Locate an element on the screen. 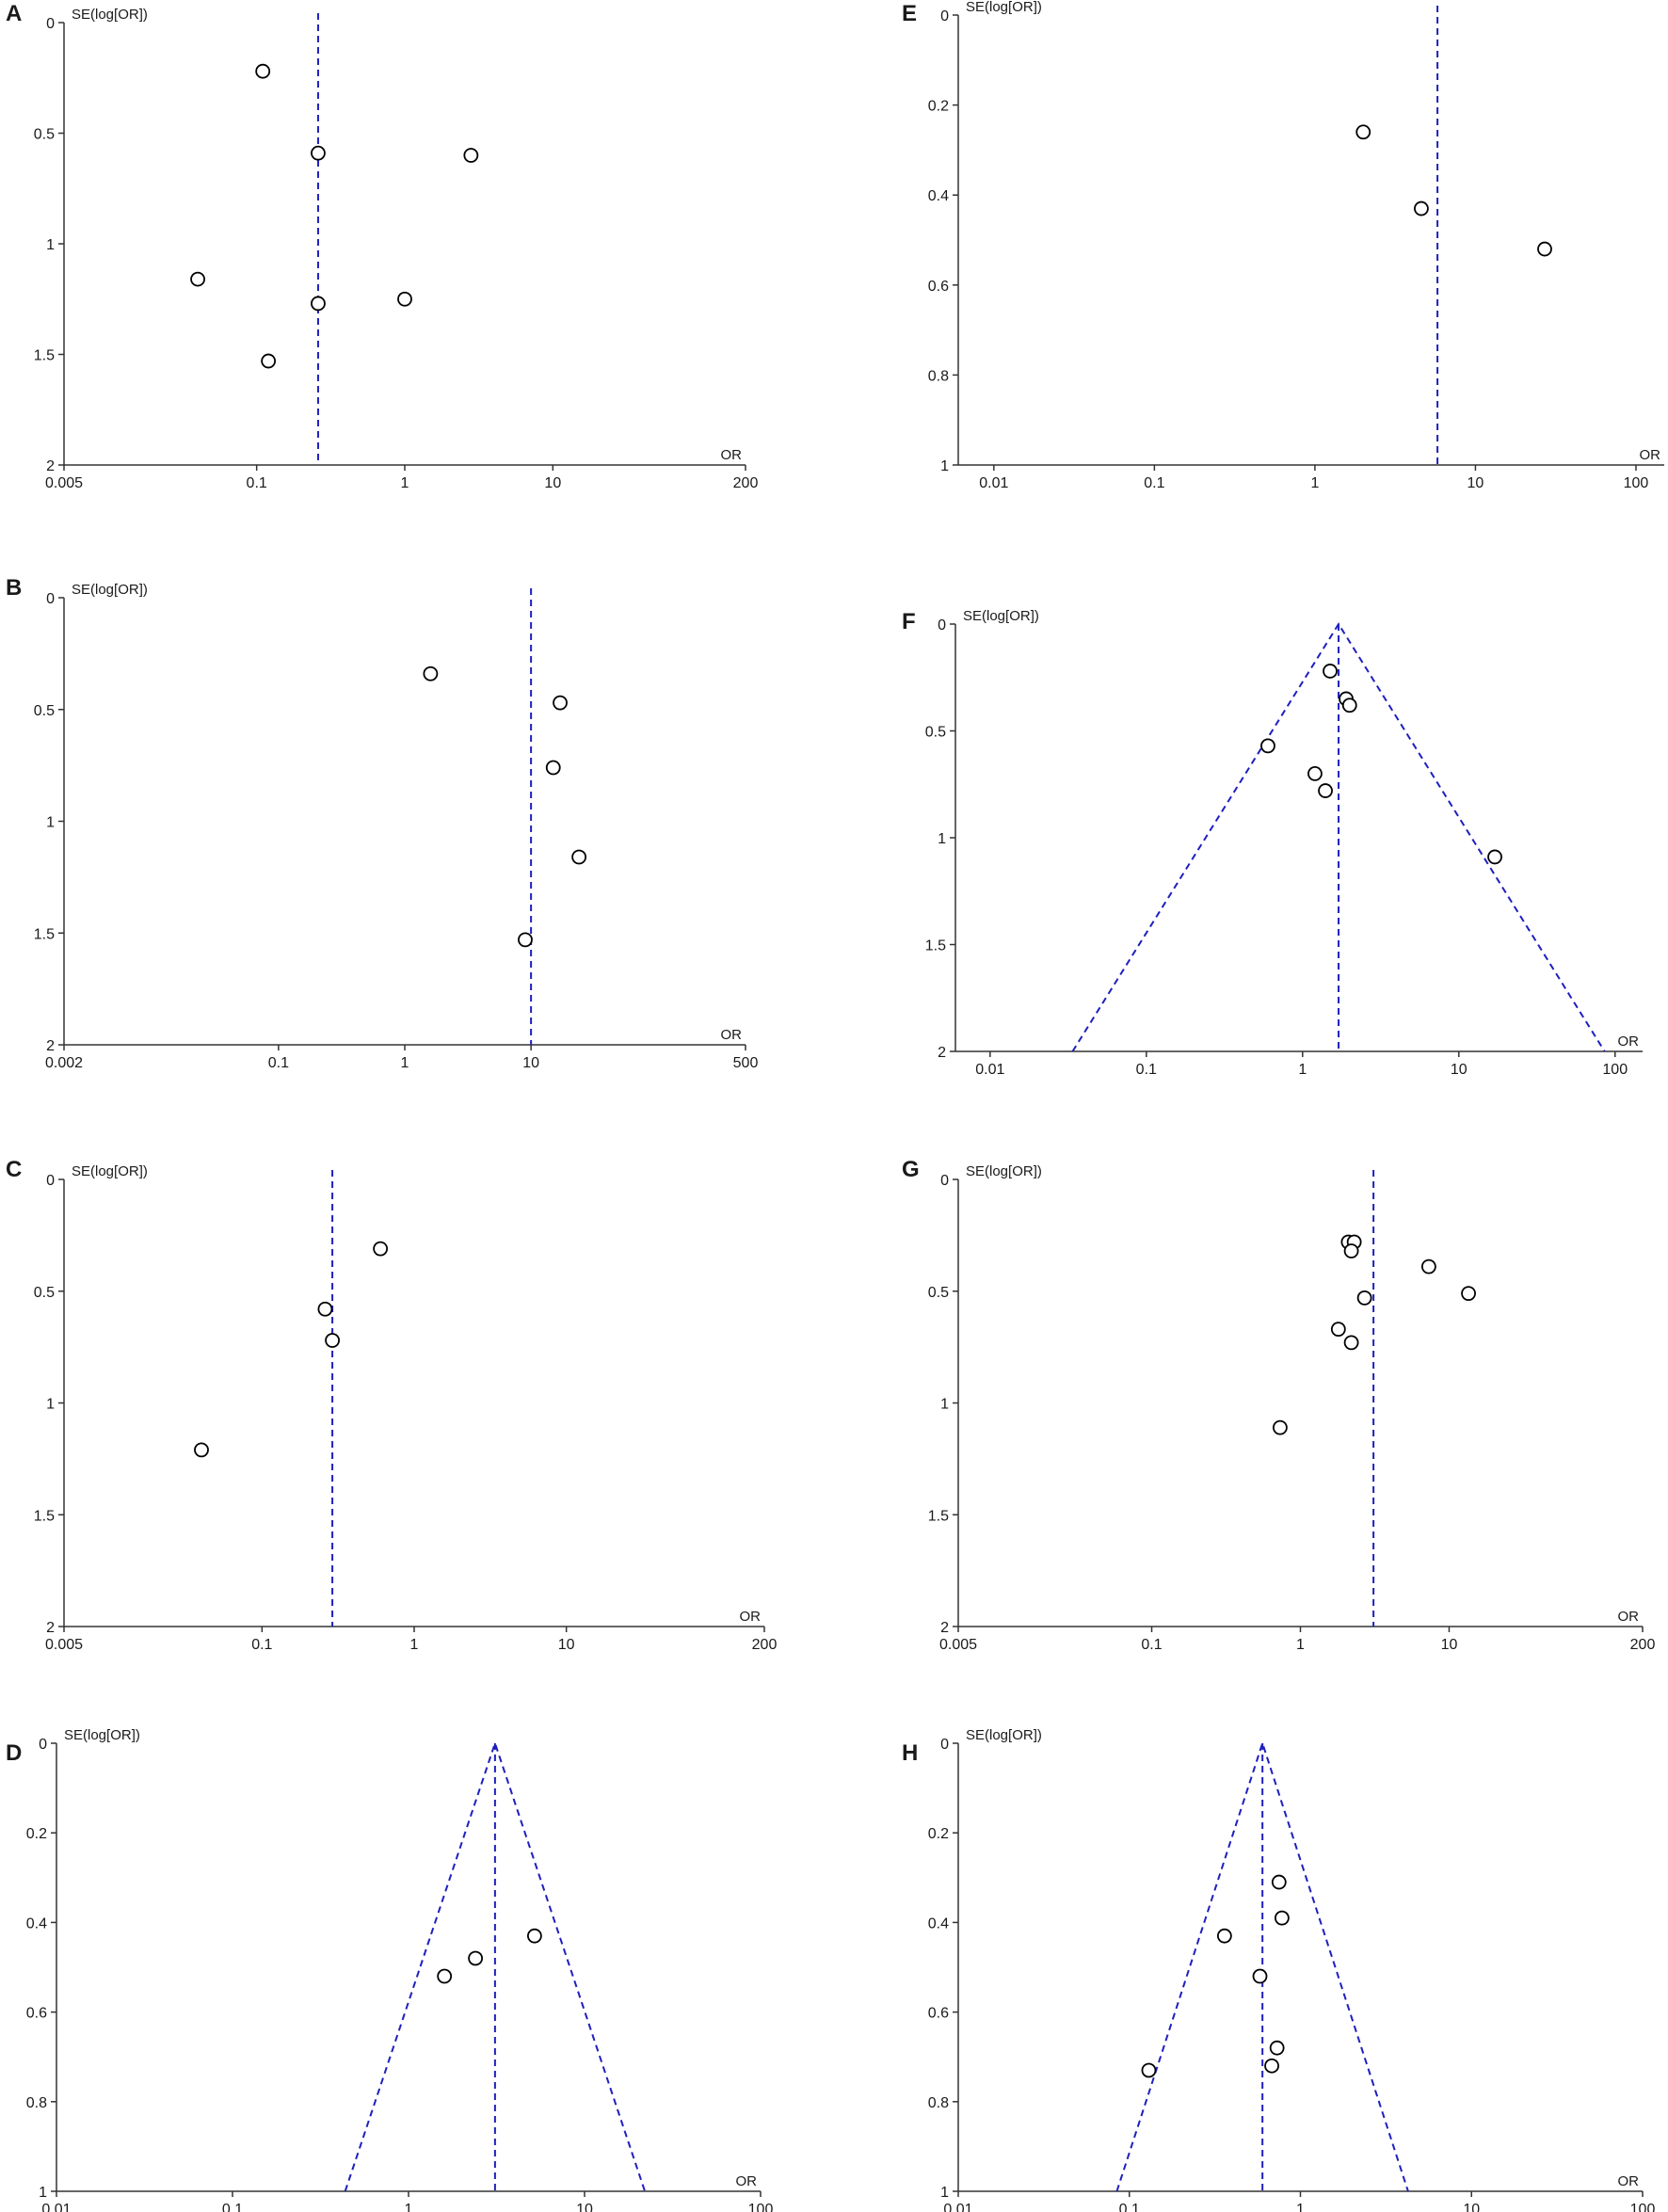 This screenshot has width=1668, height=2212. panel-a: A SE(log[OR]) OR 0 0.5 1 1.5 20.005 0.1 1 10 200 is located at coordinates (382, 246).